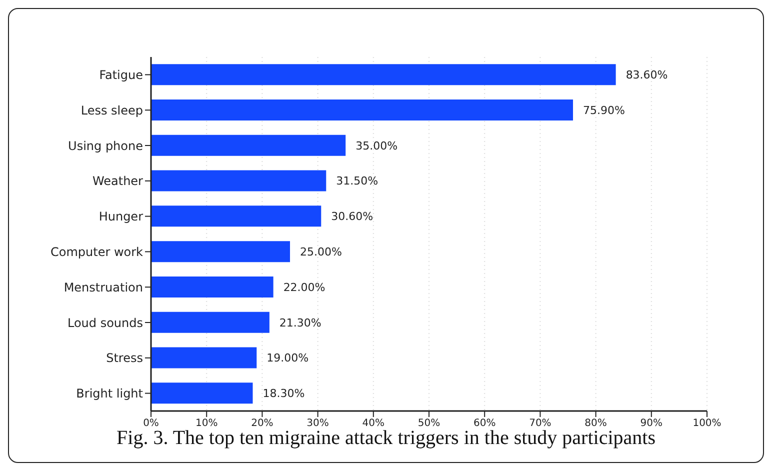 The height and width of the screenshot is (473, 772). Describe the element at coordinates (386, 438) in the screenshot. I see `text: Fig. 3. The top ten migraine attack triggers in the study participants` at that location.